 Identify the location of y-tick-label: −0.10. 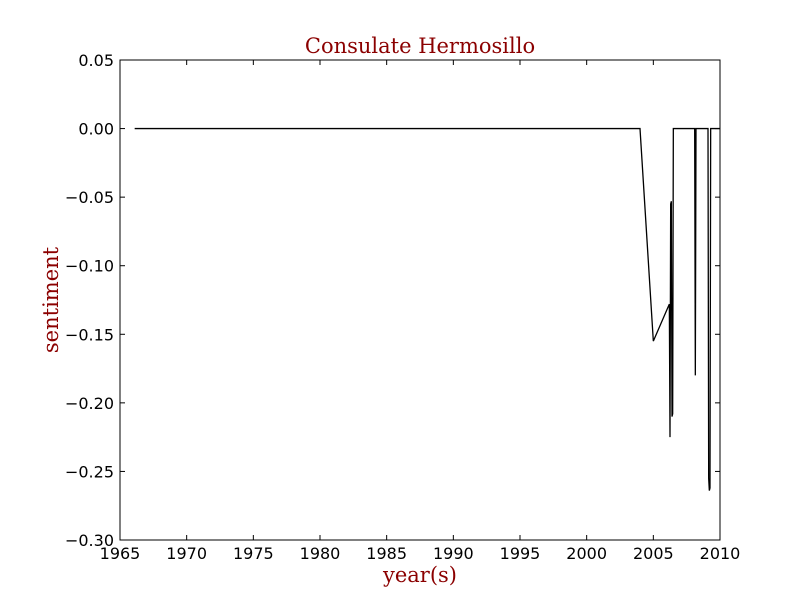
(89, 266).